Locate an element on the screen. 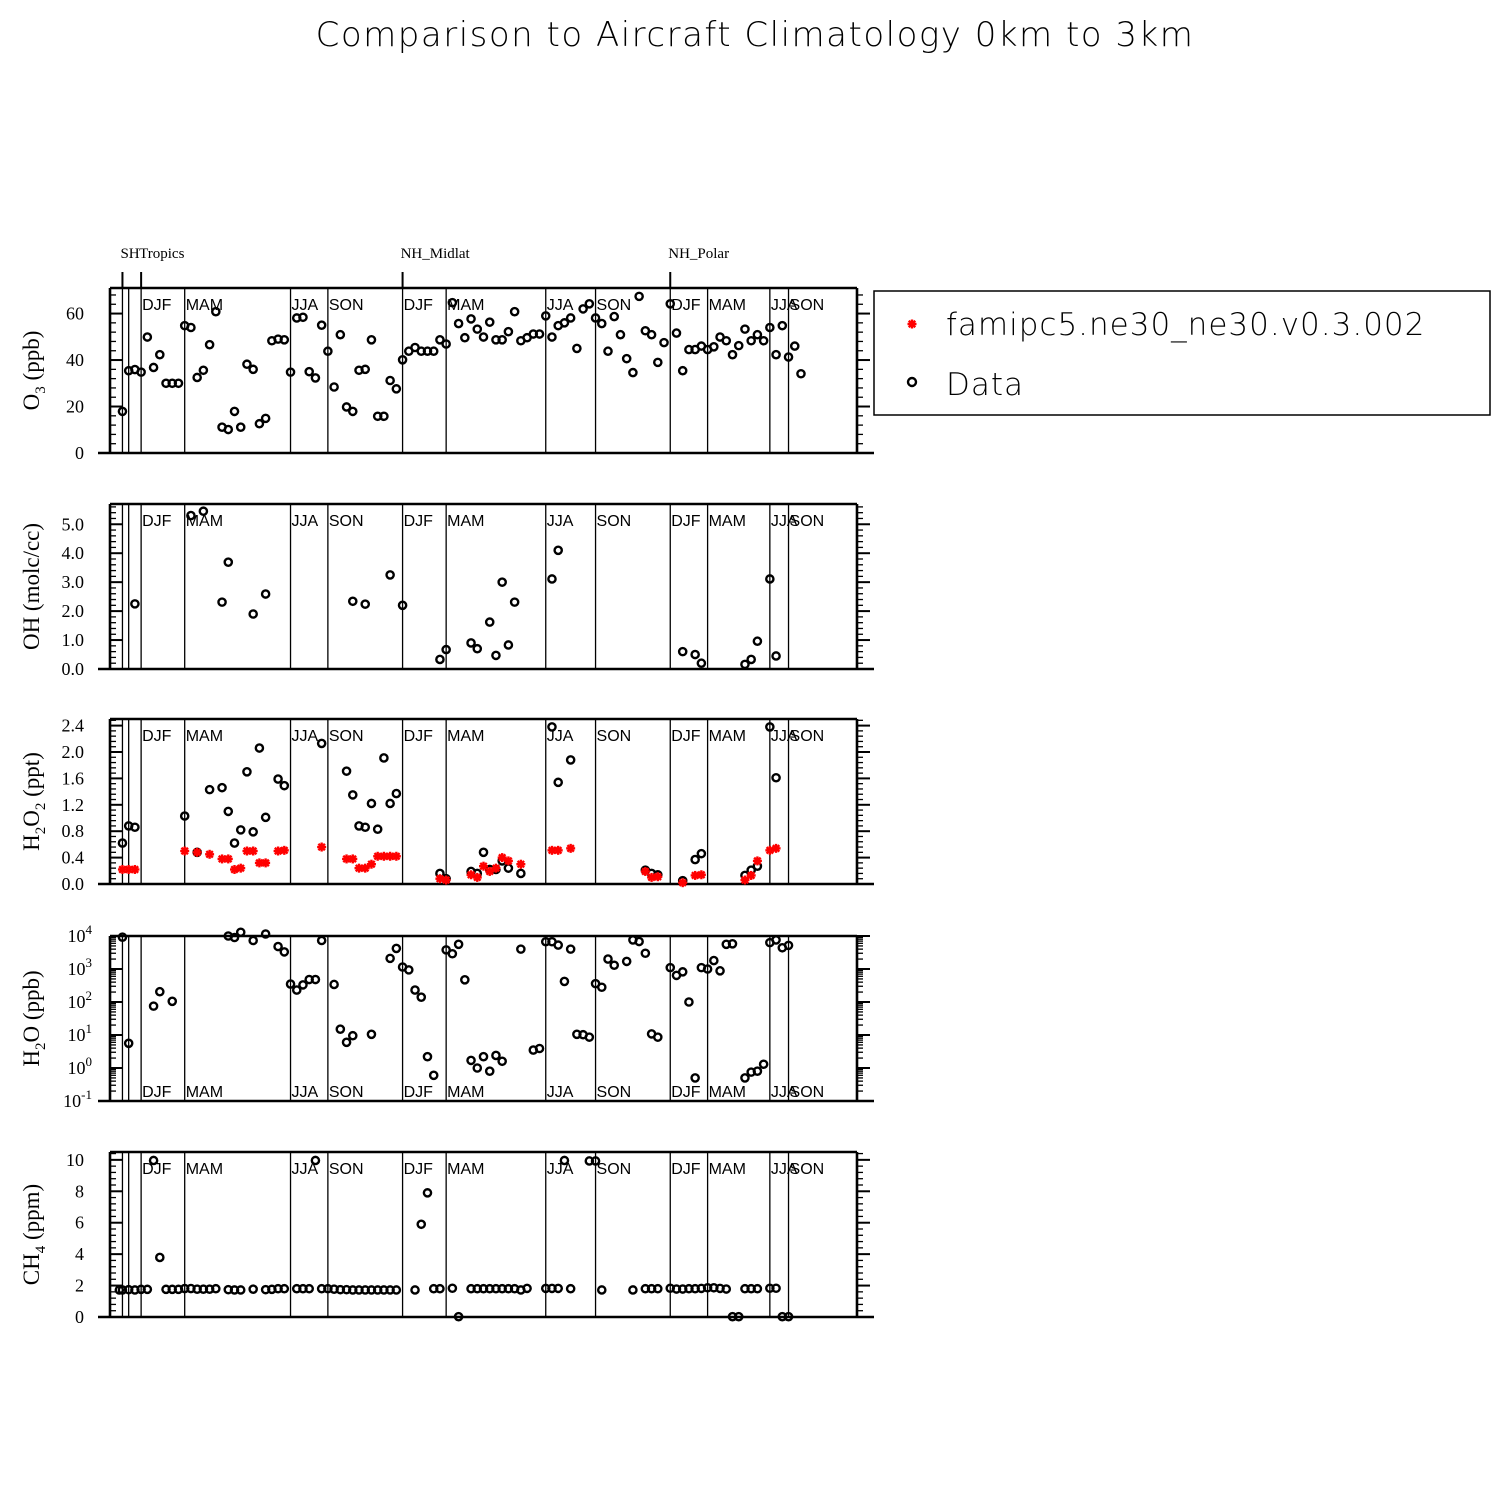 This screenshot has height=1510, width=1510. y-tick-label: 6 is located at coordinates (79, 1223).